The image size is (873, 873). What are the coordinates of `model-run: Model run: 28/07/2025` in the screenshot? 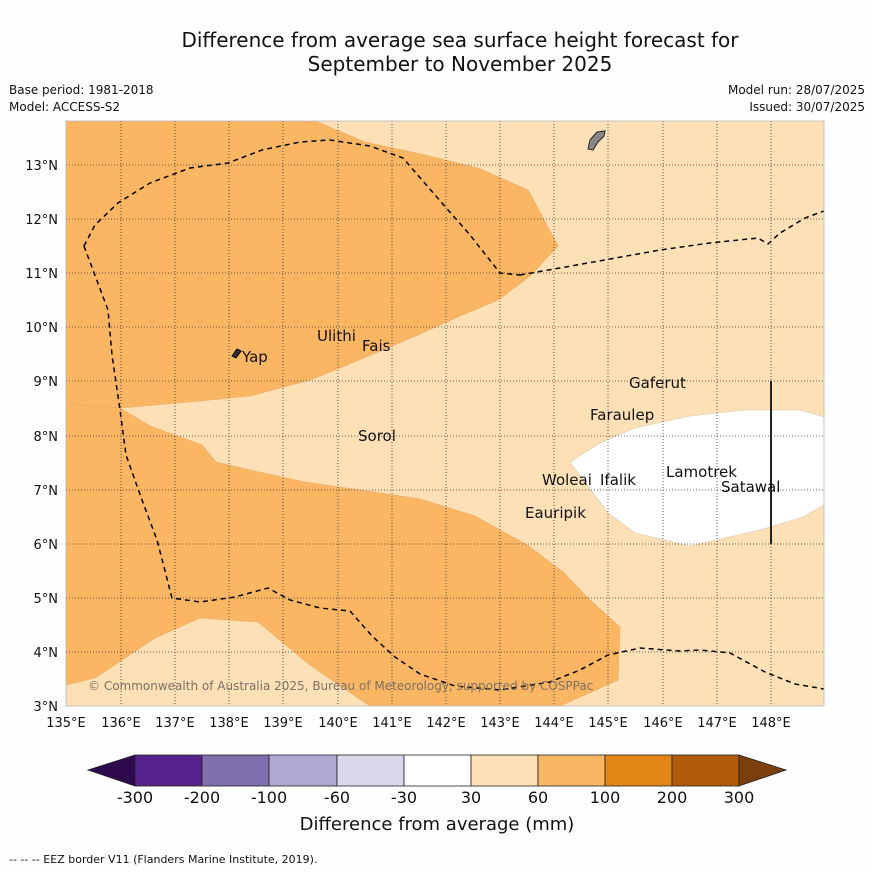 It's located at (796, 90).